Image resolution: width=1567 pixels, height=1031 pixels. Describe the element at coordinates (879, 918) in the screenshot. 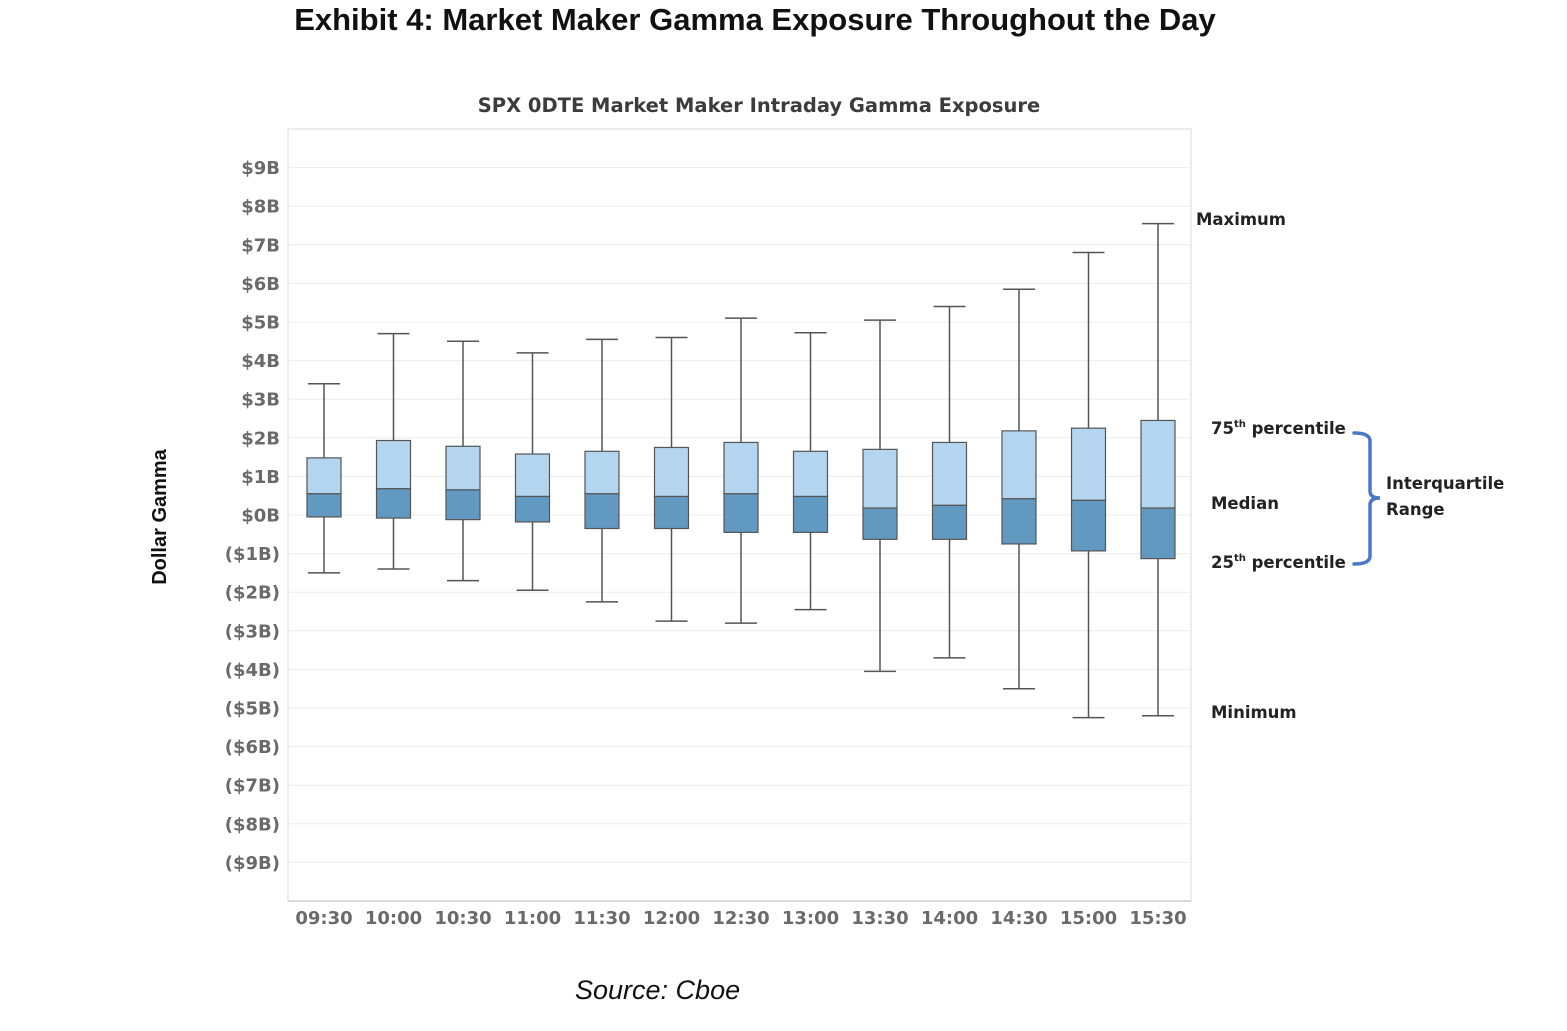

I see `x-tick-label: 13:30` at that location.